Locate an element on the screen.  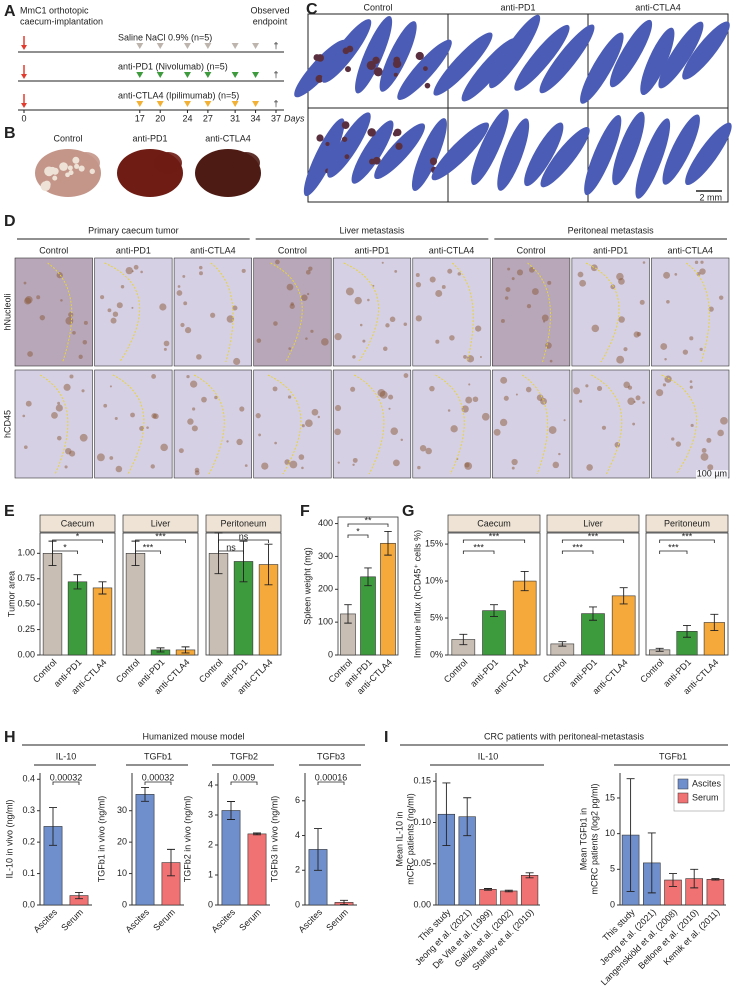
y-tick-label: 5 is located at coordinates (612, 869).